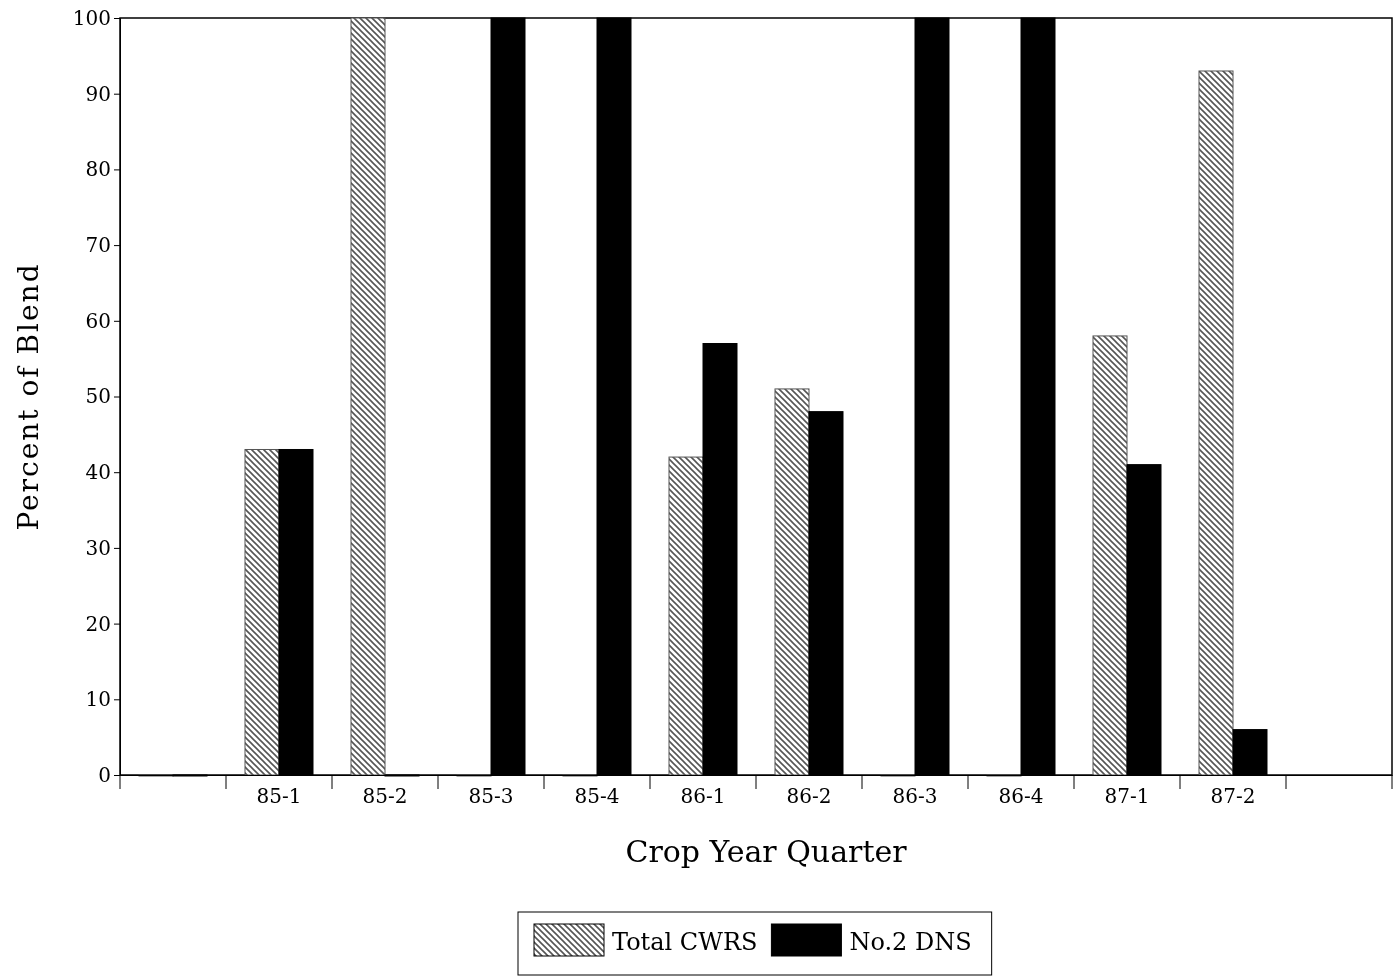 The width and height of the screenshot is (1396, 976). Describe the element at coordinates (915, 796) in the screenshot. I see `x-tick-label: 86-3` at that location.